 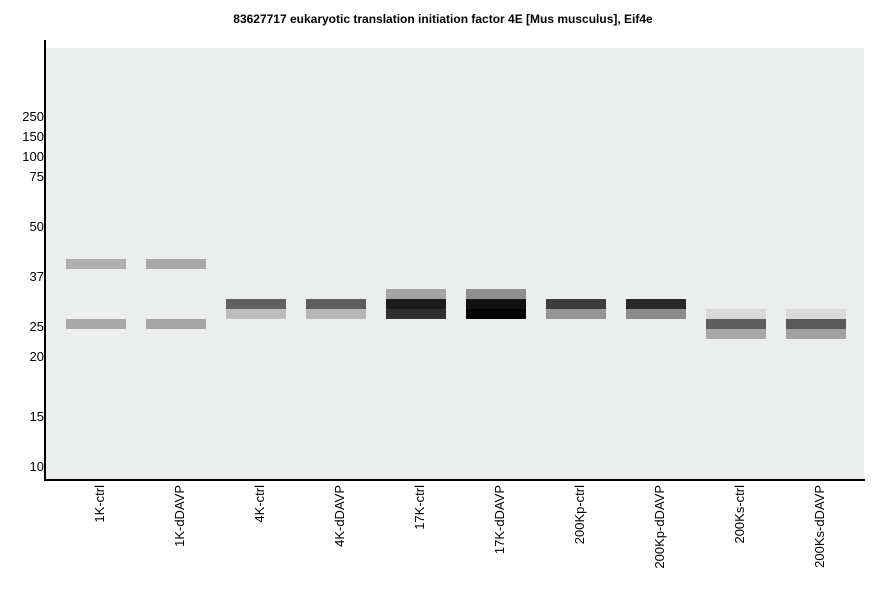 I want to click on mw-marker-37: 37, so click(x=36, y=276).